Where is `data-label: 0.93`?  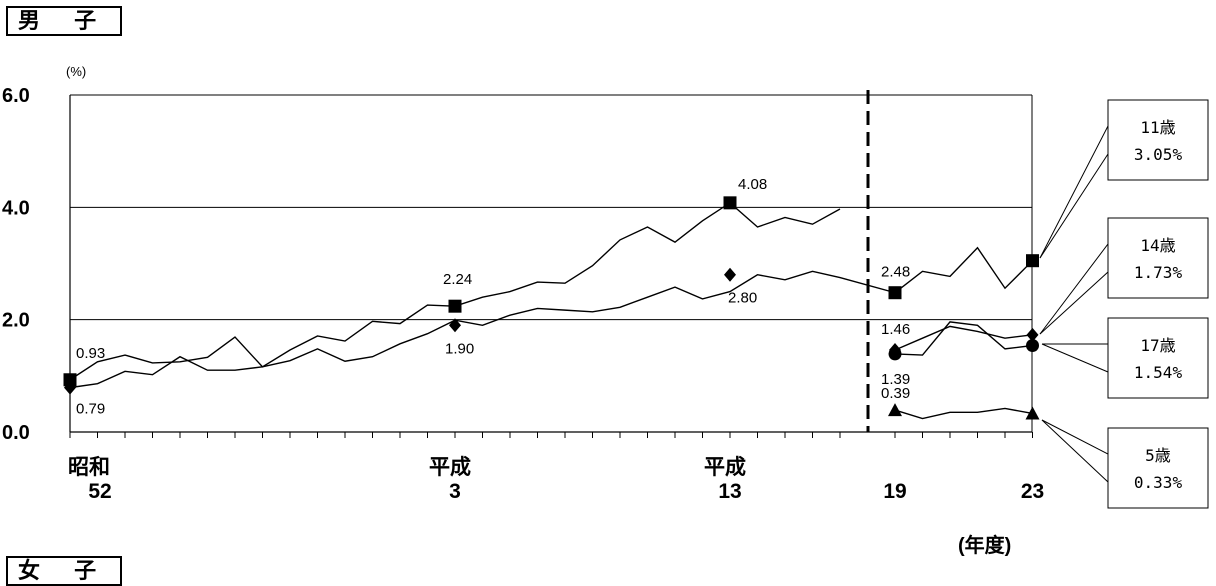
data-label: 0.93 is located at coordinates (90, 353).